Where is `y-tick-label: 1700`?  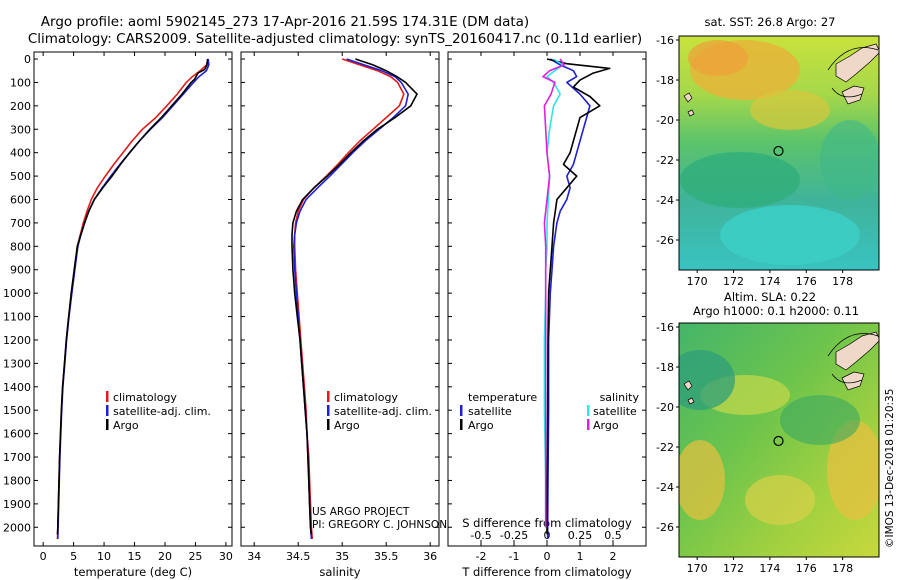 y-tick-label: 1700 is located at coordinates (17, 457).